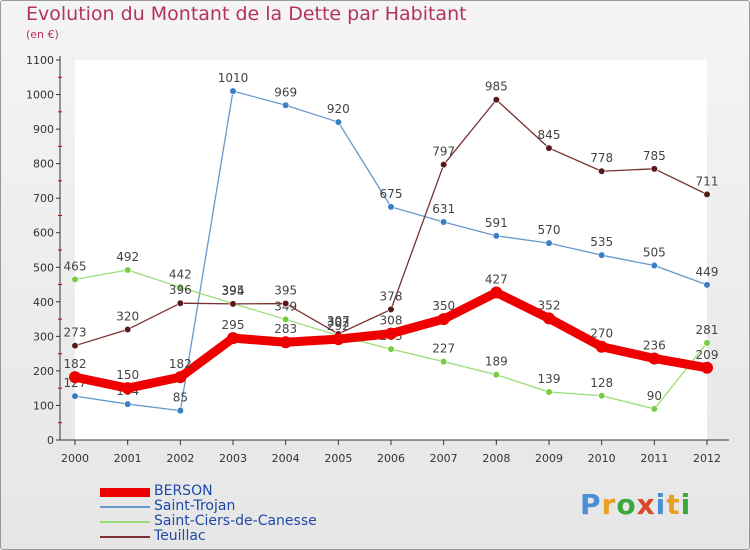 Image resolution: width=750 pixels, height=550 pixels. Describe the element at coordinates (50, 440) in the screenshot. I see `y-tick-label: 0` at that location.